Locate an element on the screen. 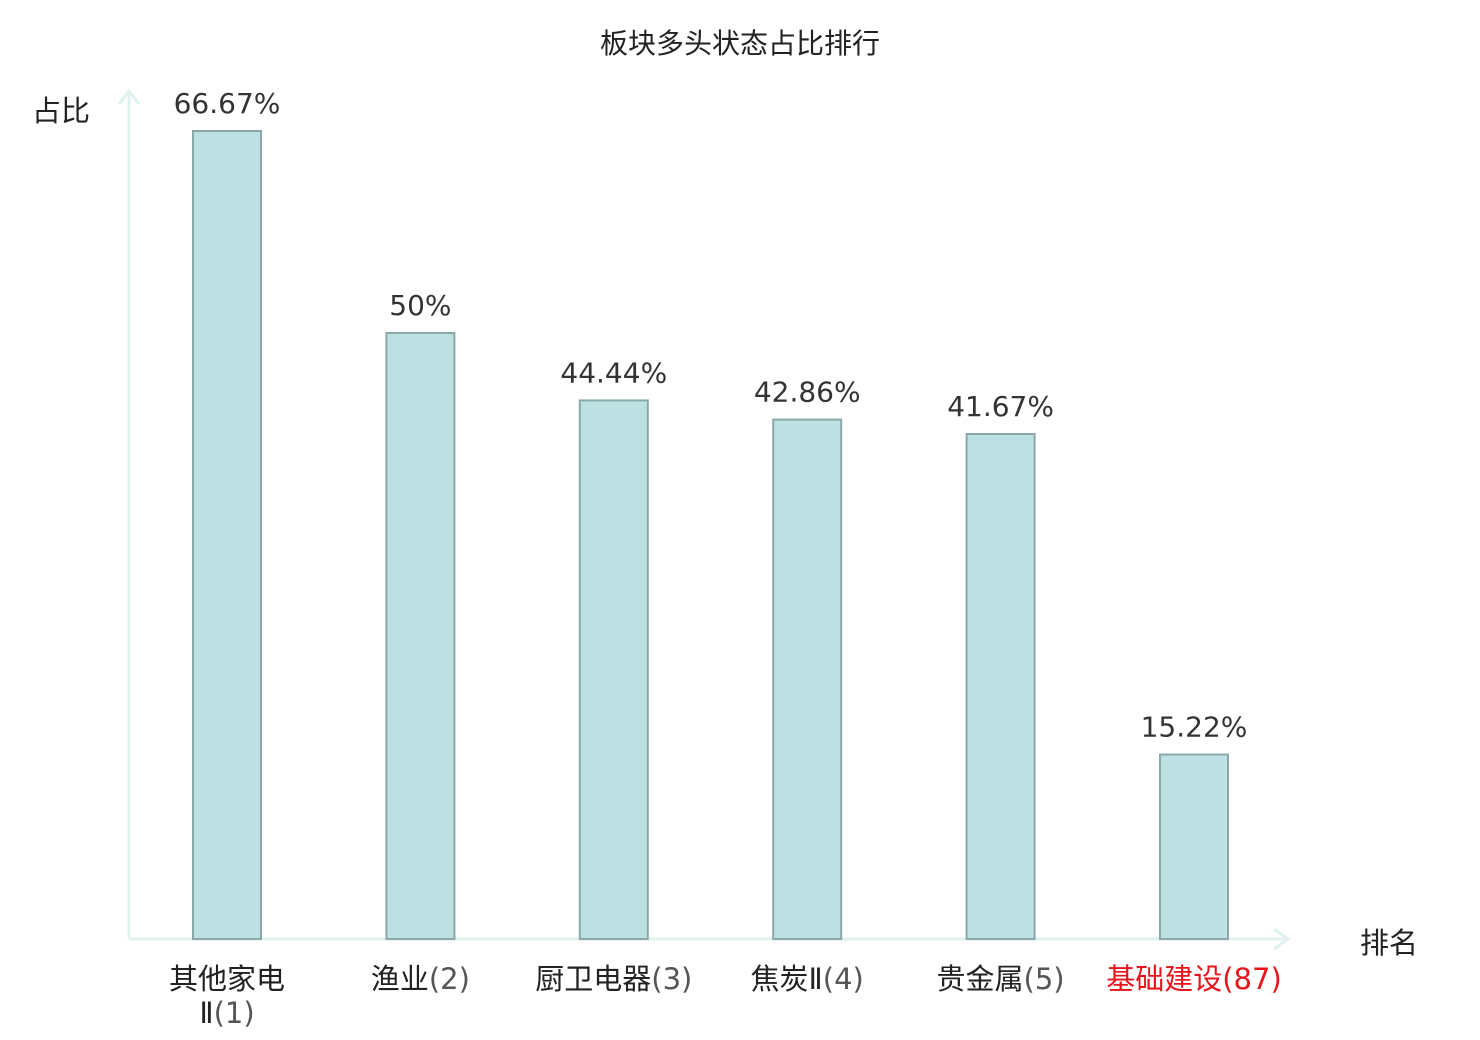  category-label: 基础建设(87) is located at coordinates (1194, 979).